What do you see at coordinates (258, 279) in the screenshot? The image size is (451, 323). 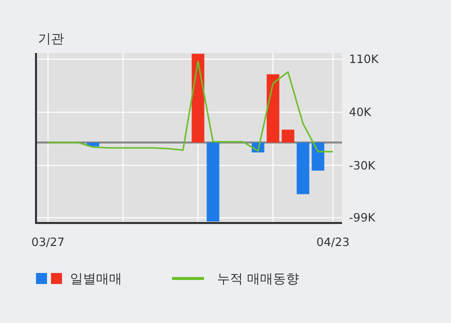 I see `legend-label: 누적 매매동향` at bounding box center [258, 279].